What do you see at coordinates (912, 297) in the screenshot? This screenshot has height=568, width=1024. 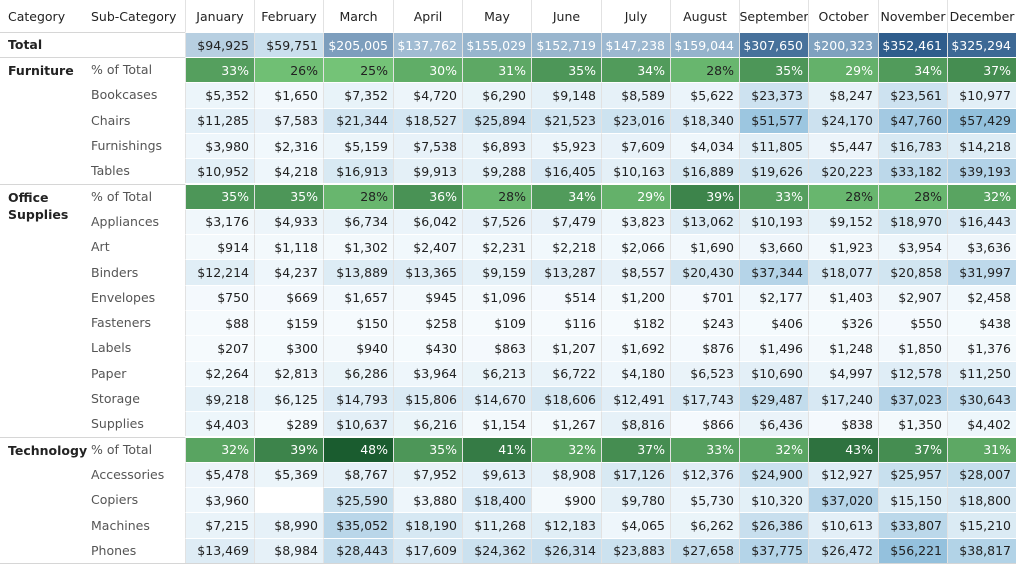 I see `value-cell: $2,907` at bounding box center [912, 297].